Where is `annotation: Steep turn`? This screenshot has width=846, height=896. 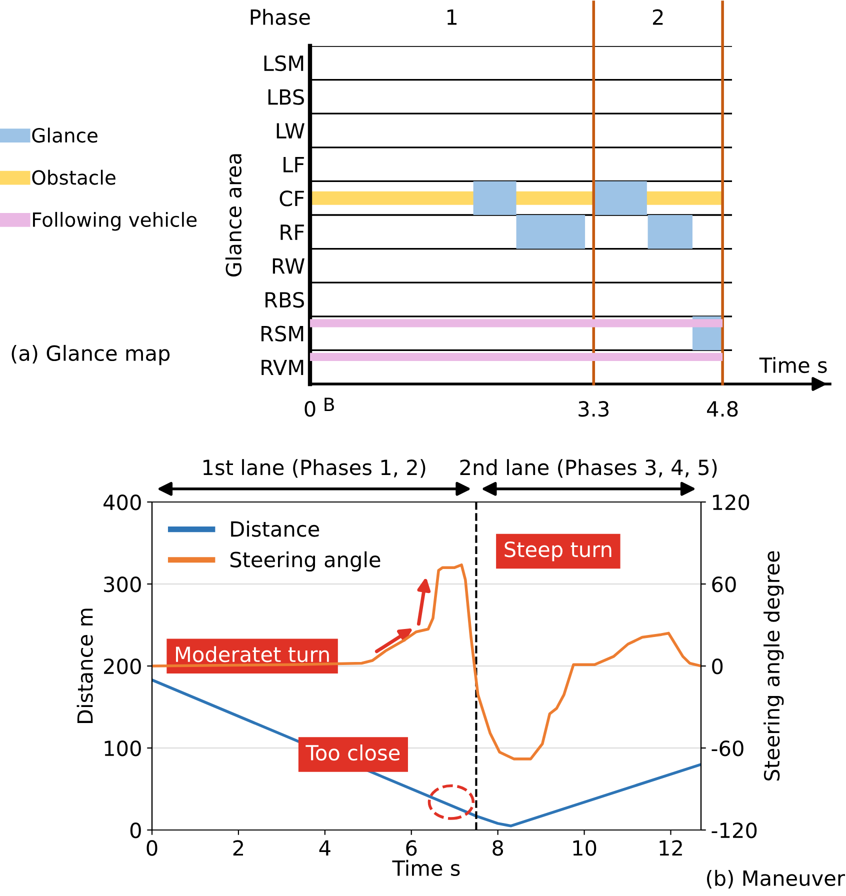 annotation: Steep turn is located at coordinates (558, 551).